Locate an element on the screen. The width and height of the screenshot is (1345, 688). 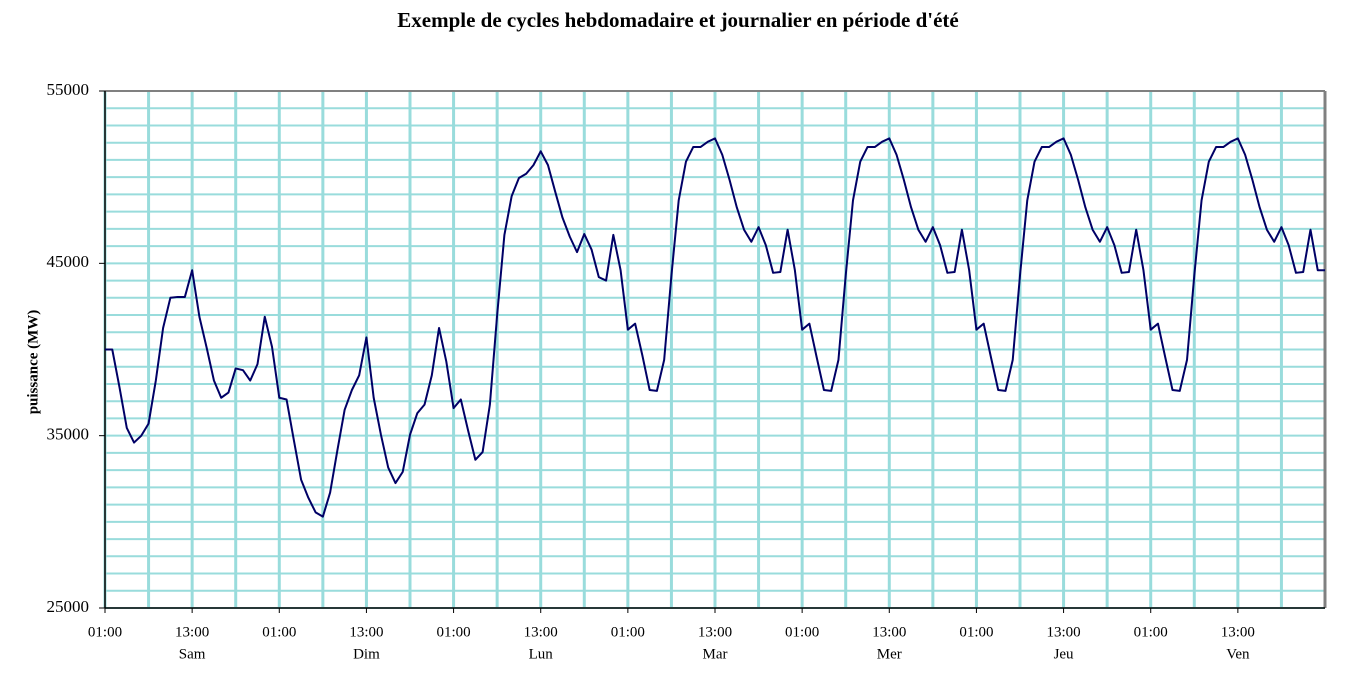
day-label: Dim is located at coordinates (366, 654).